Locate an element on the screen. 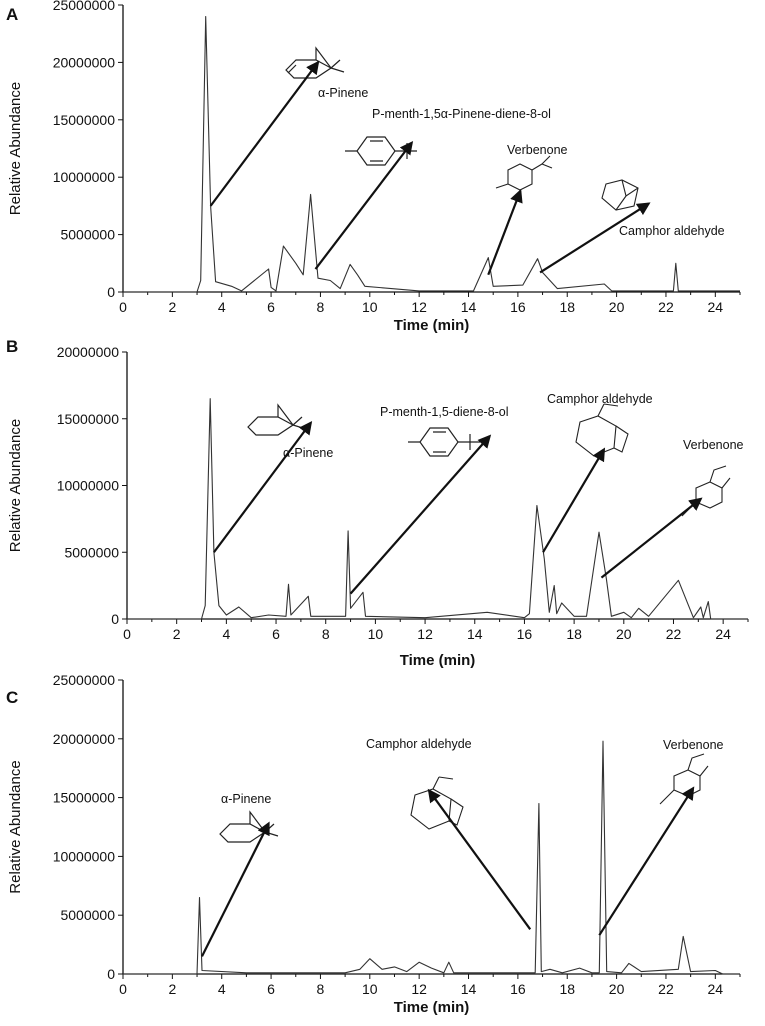  verbenone-structure-icon-c is located at coordinates (684, 779).